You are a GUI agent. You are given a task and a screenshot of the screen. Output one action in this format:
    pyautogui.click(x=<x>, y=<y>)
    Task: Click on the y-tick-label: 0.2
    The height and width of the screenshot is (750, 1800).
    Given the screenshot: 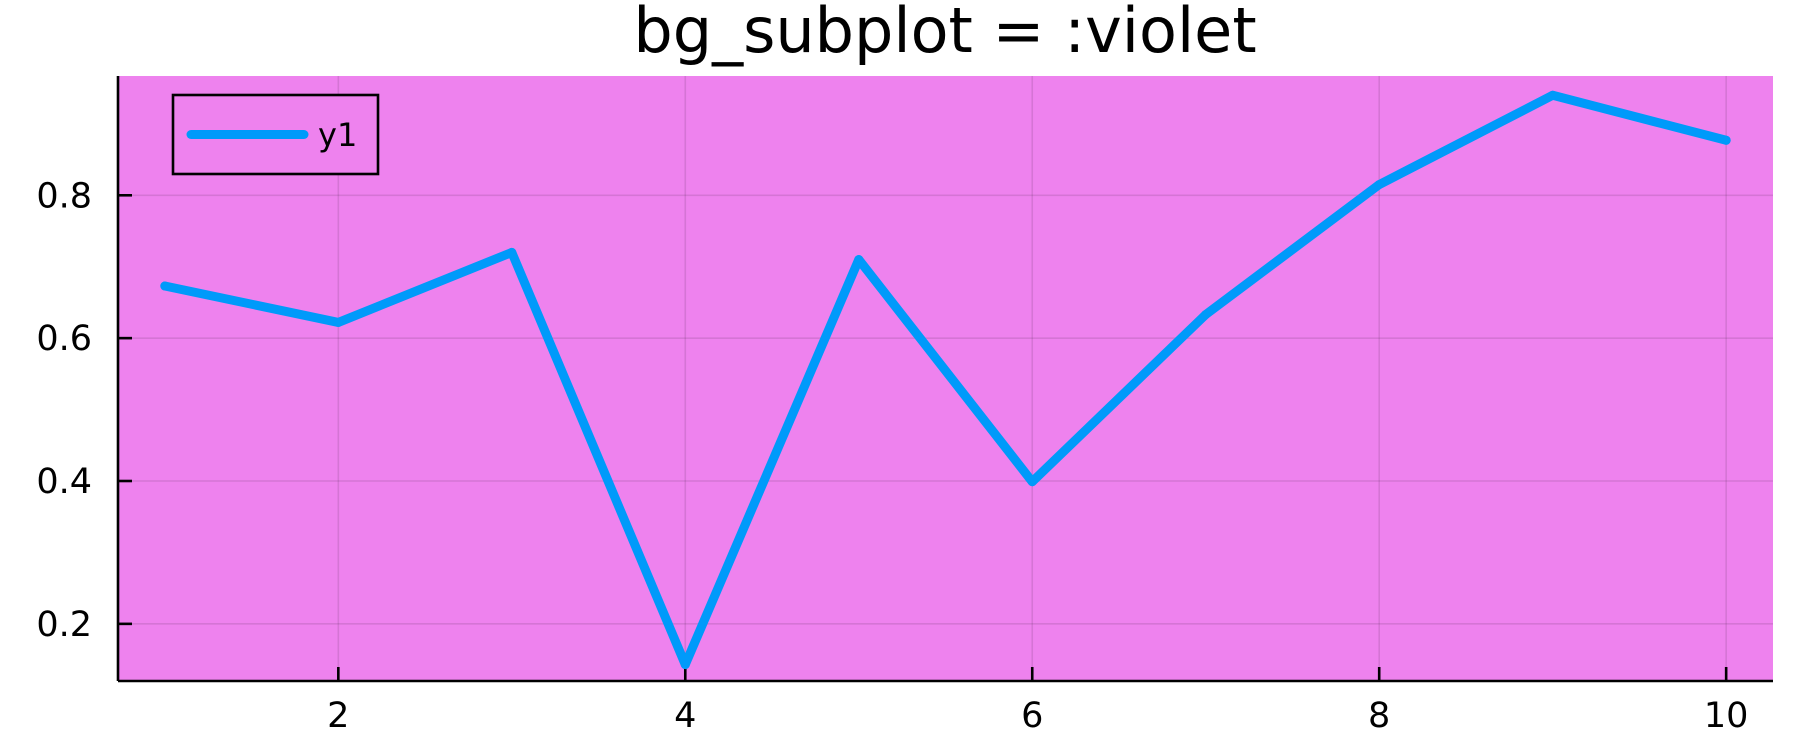 What is the action you would take?
    pyautogui.click(x=64, y=625)
    